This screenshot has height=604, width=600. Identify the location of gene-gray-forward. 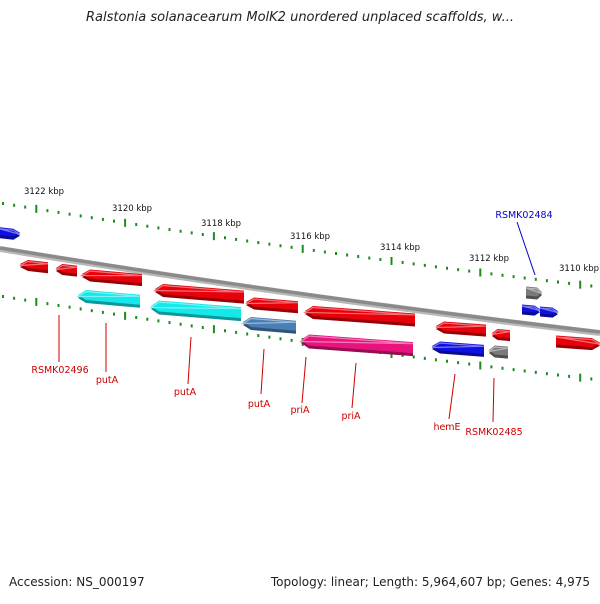
(534, 293).